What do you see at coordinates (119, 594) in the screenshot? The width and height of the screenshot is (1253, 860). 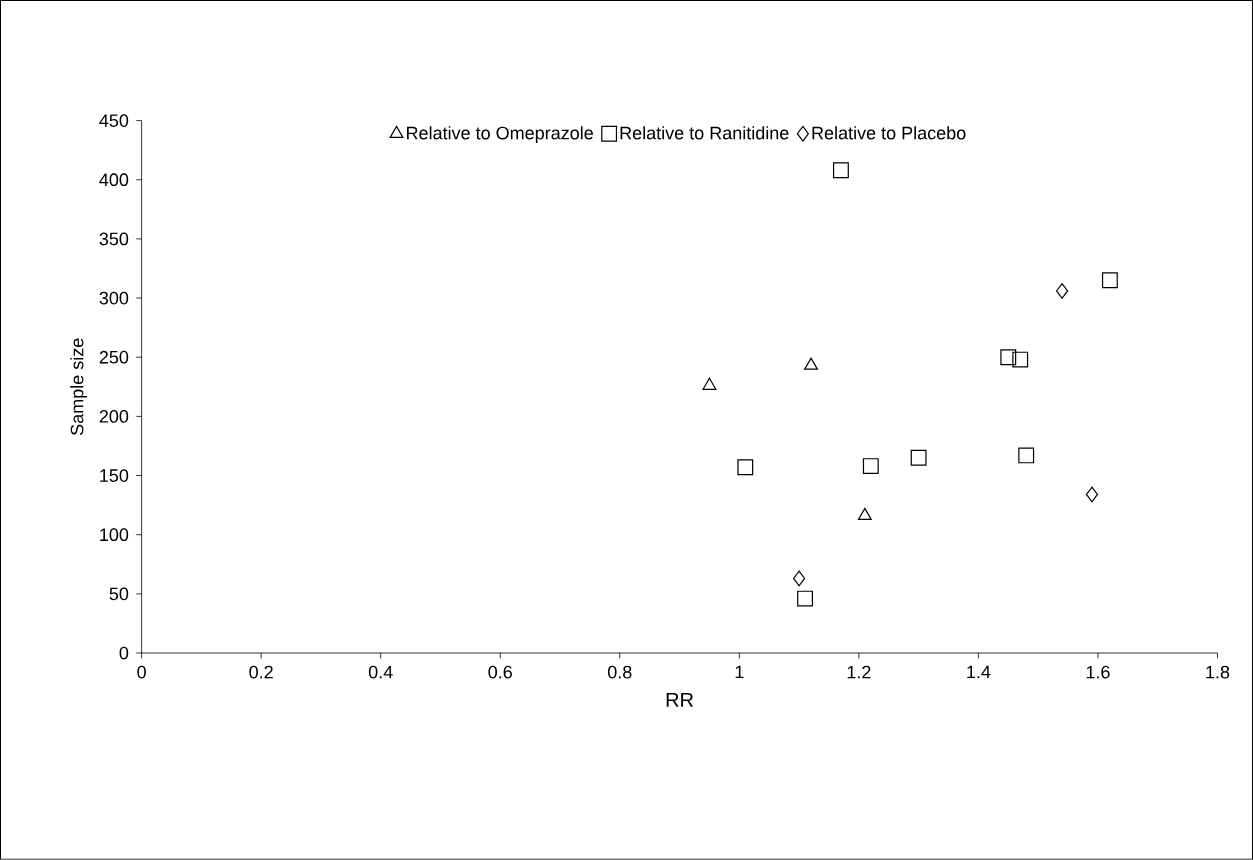 I see `y-tick-label: 50` at bounding box center [119, 594].